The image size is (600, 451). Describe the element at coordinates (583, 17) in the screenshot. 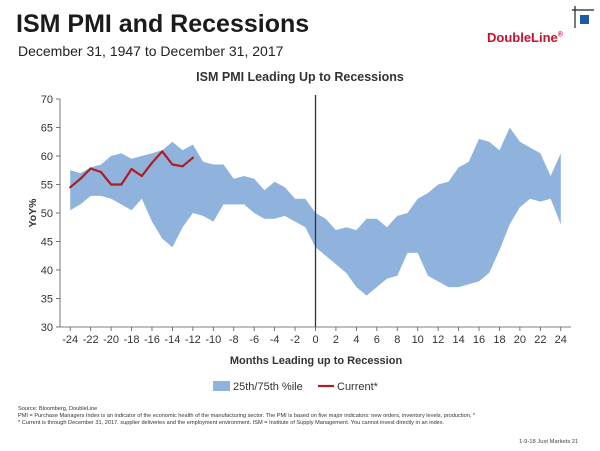

I see `corner-bracket-icon` at that location.